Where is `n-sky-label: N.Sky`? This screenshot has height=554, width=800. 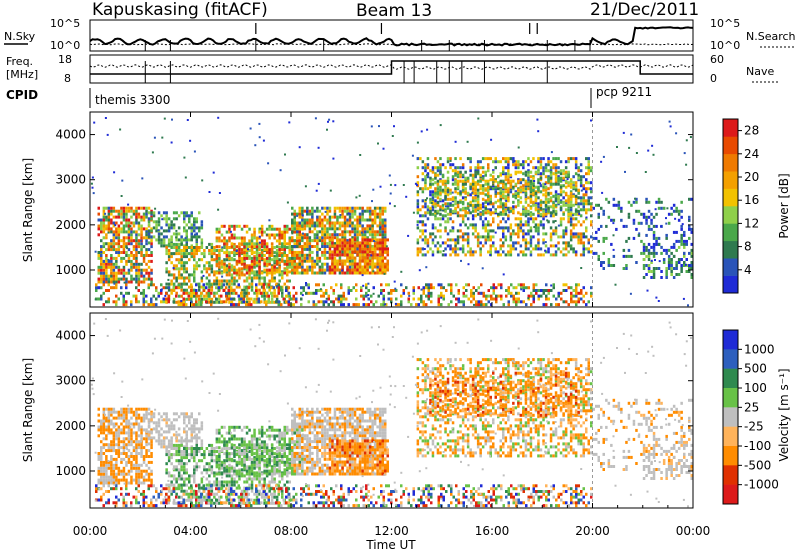 n-sky-label: N.Sky is located at coordinates (20, 36).